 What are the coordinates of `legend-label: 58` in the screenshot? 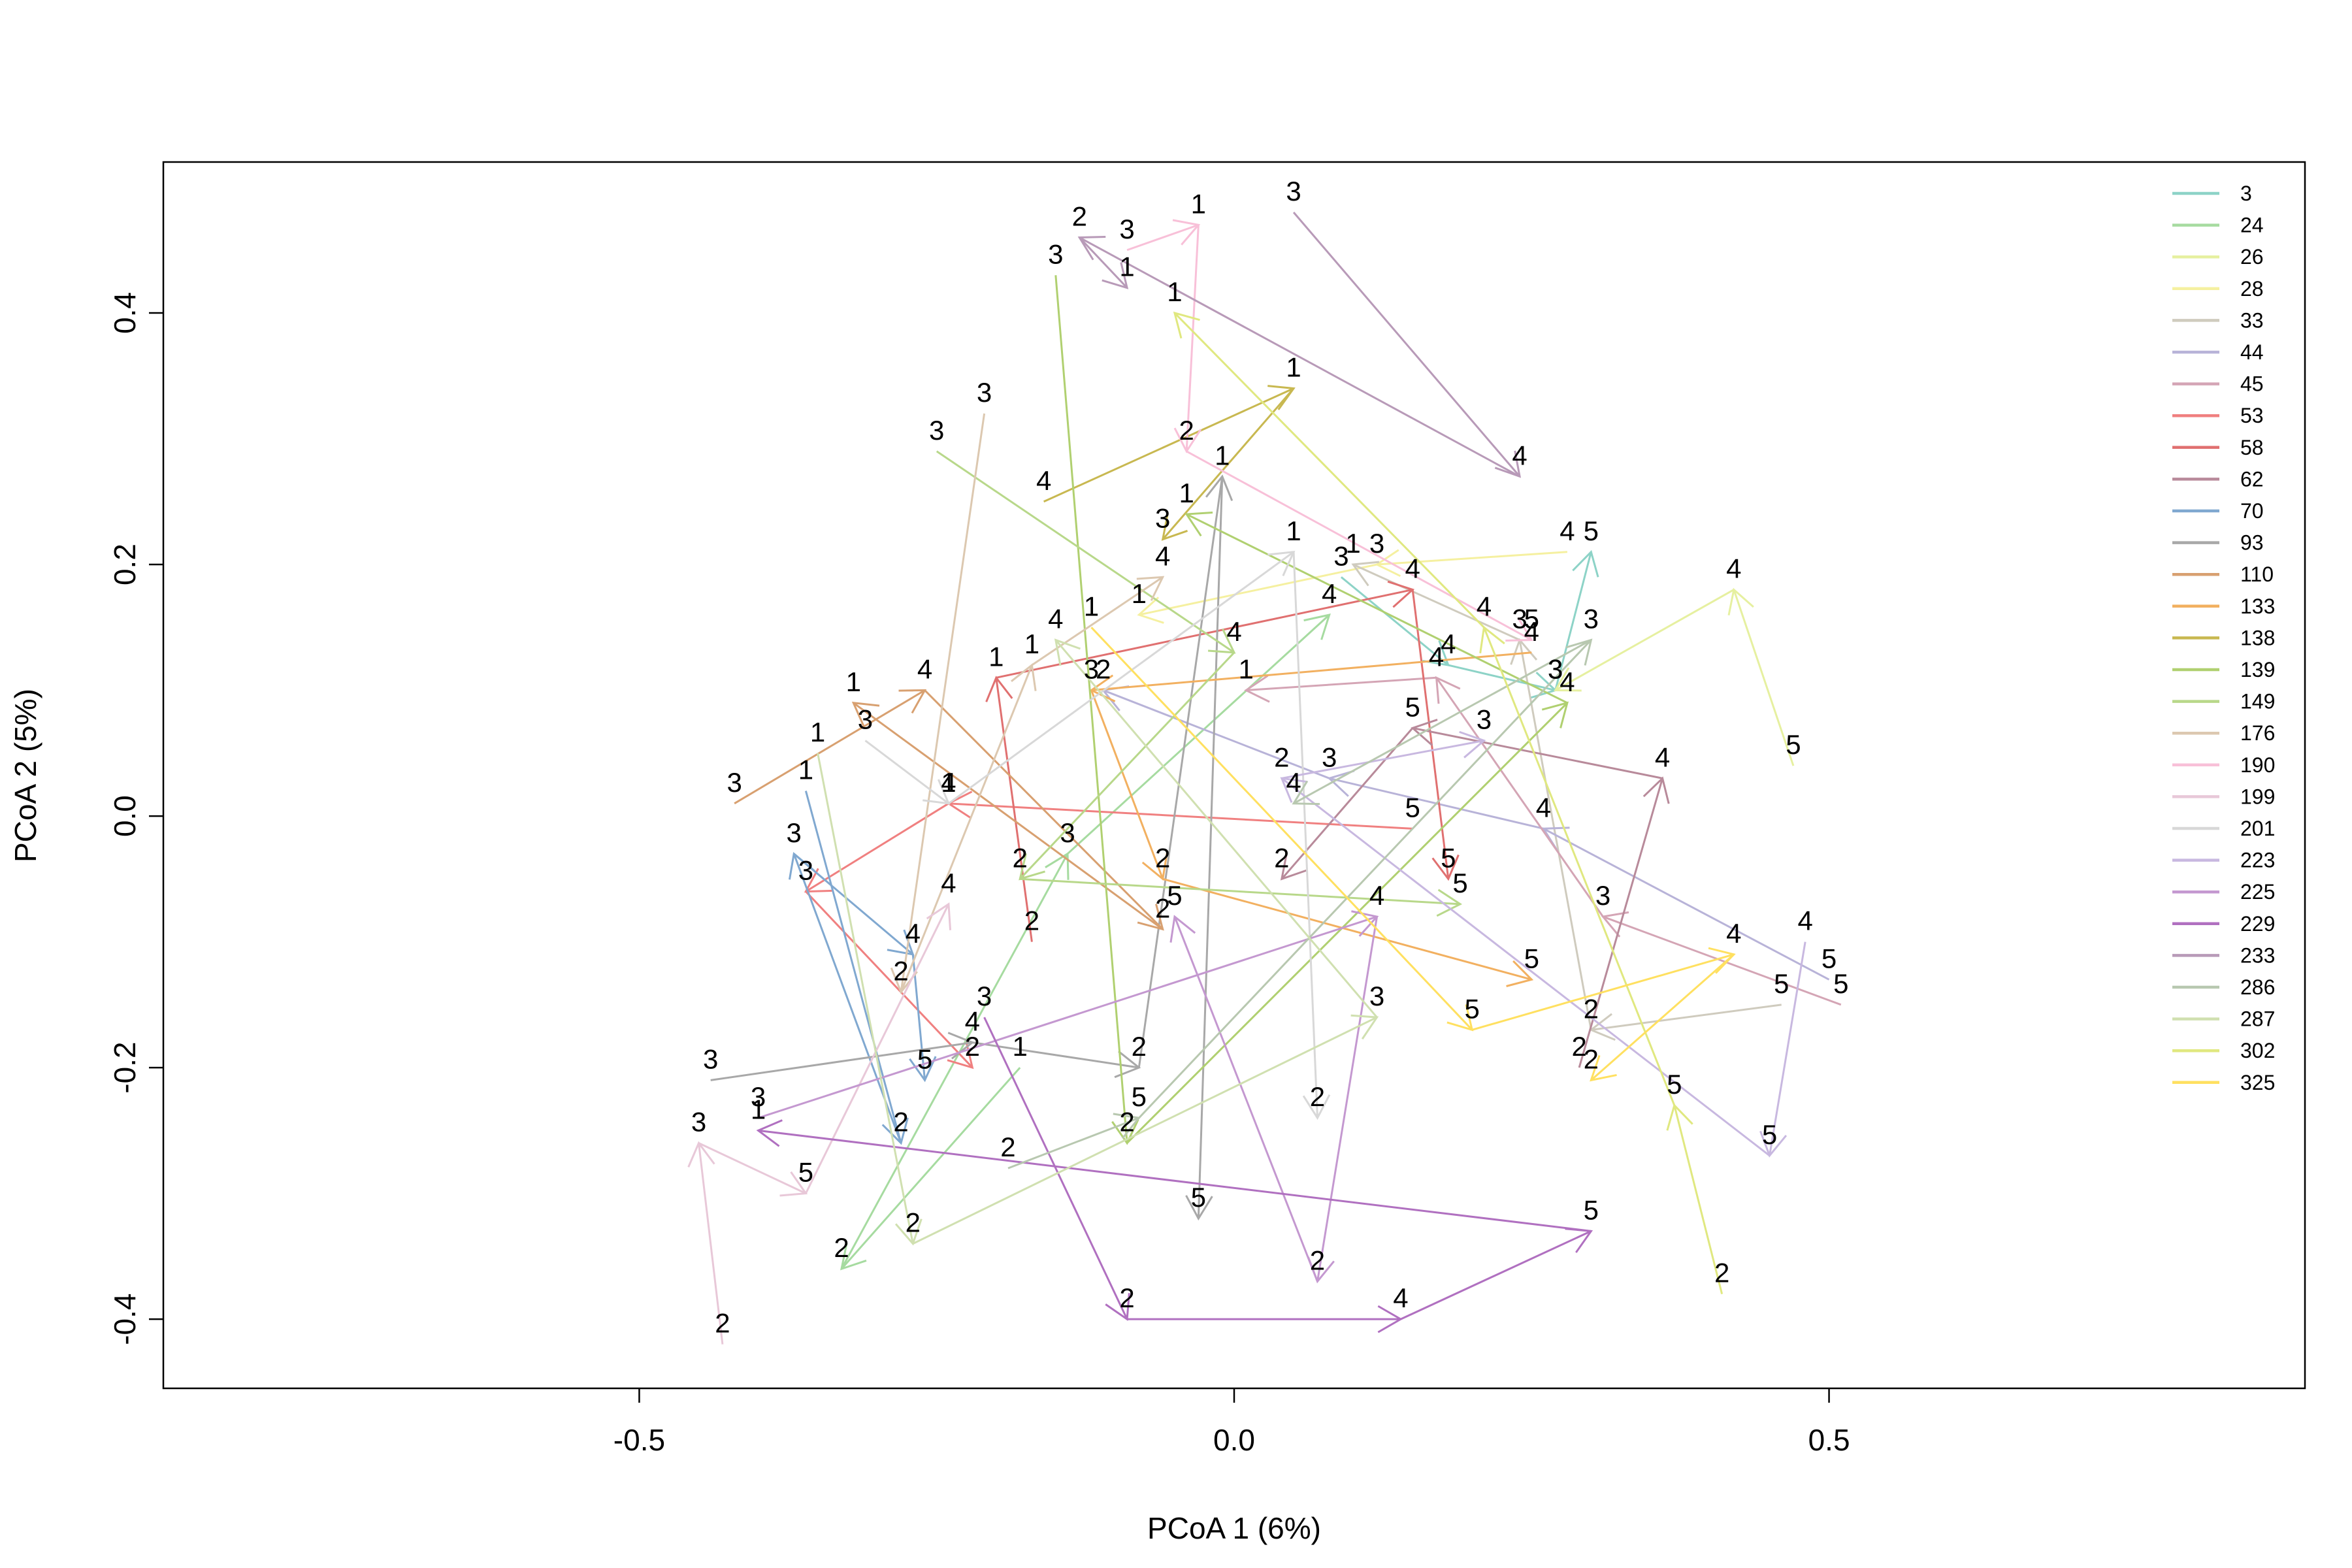 It's located at (2252, 447).